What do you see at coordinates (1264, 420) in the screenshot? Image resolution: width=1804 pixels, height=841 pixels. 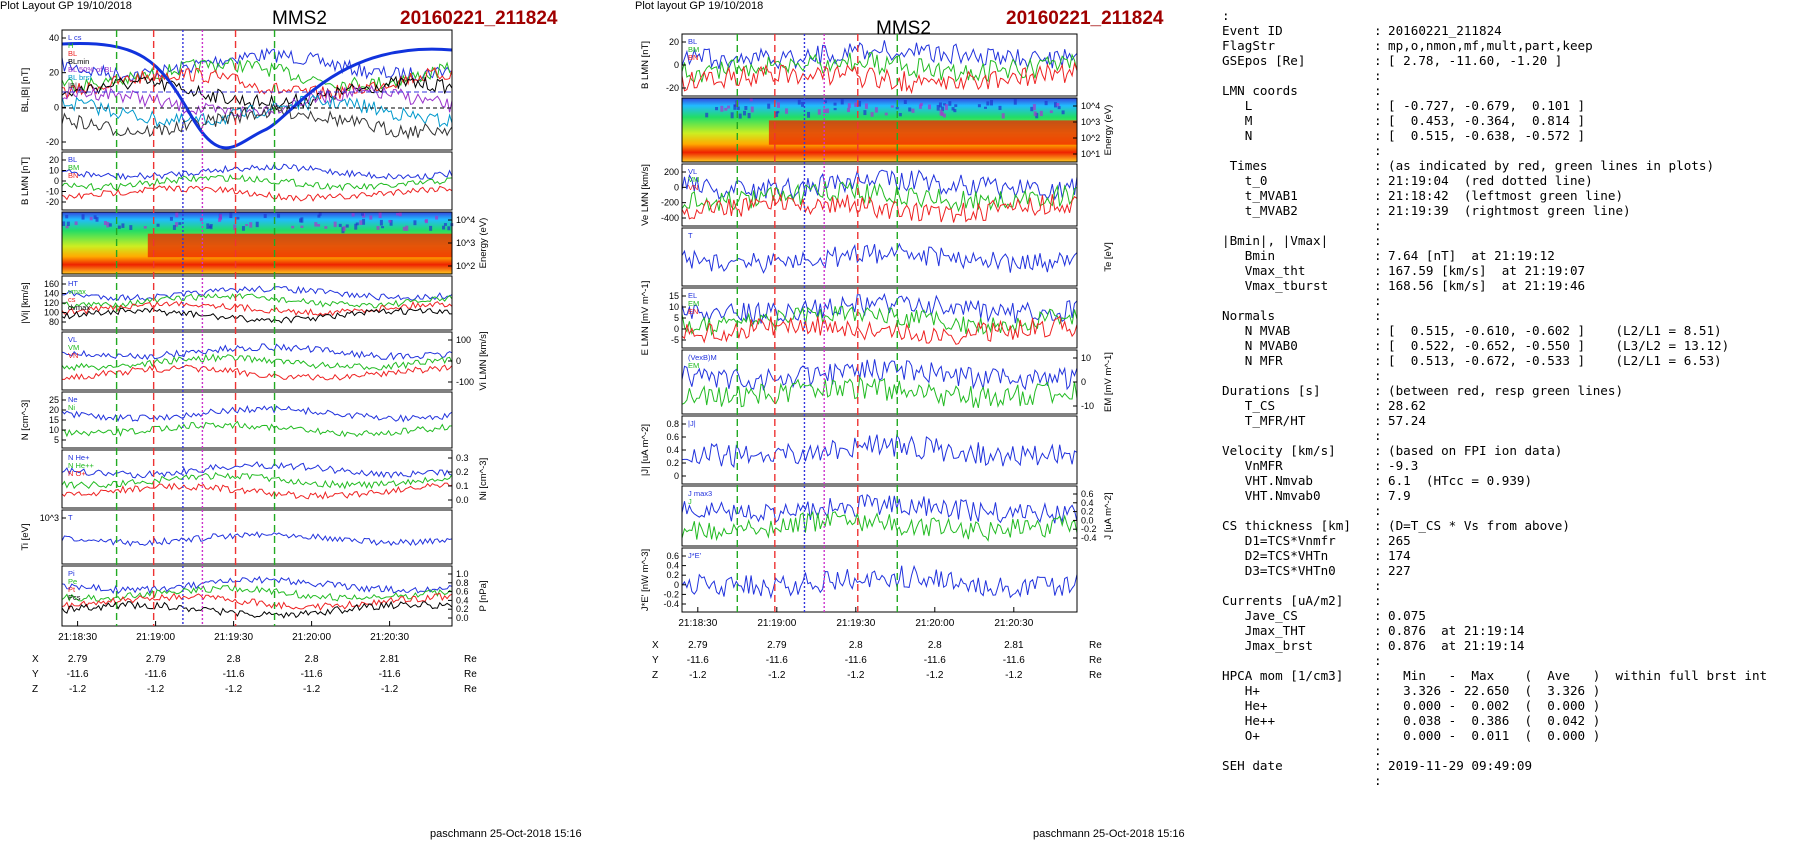 I see `summary-key: T_MFR/HT` at bounding box center [1264, 420].